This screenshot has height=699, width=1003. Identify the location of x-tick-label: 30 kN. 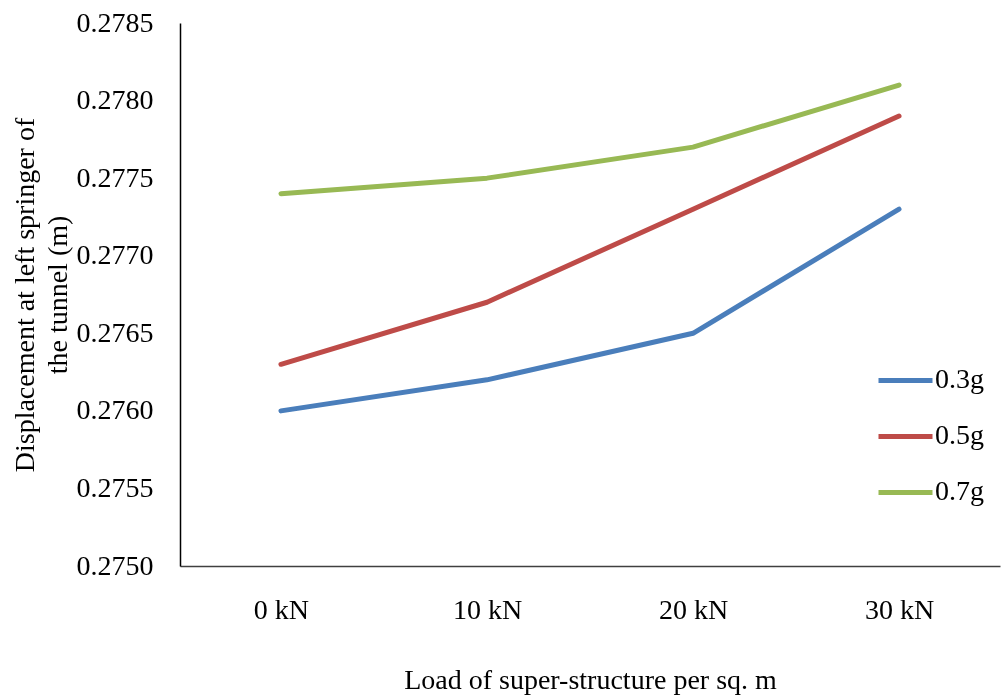
(899, 609).